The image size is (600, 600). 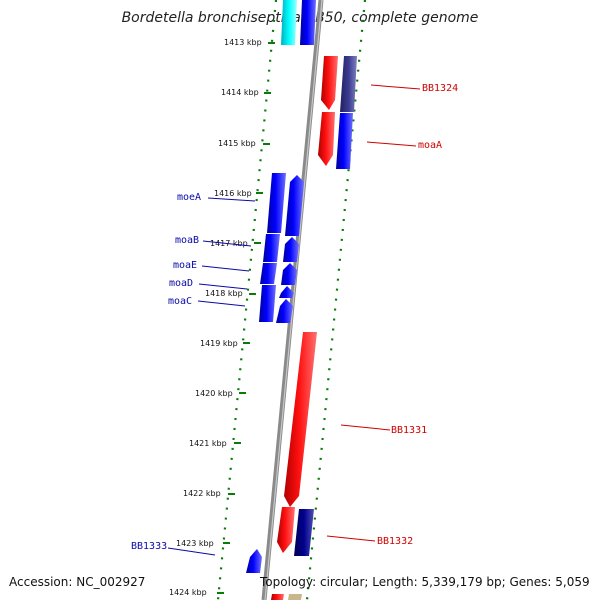 What do you see at coordinates (247, 300) in the screenshot?
I see `outer-guide-left` at bounding box center [247, 300].